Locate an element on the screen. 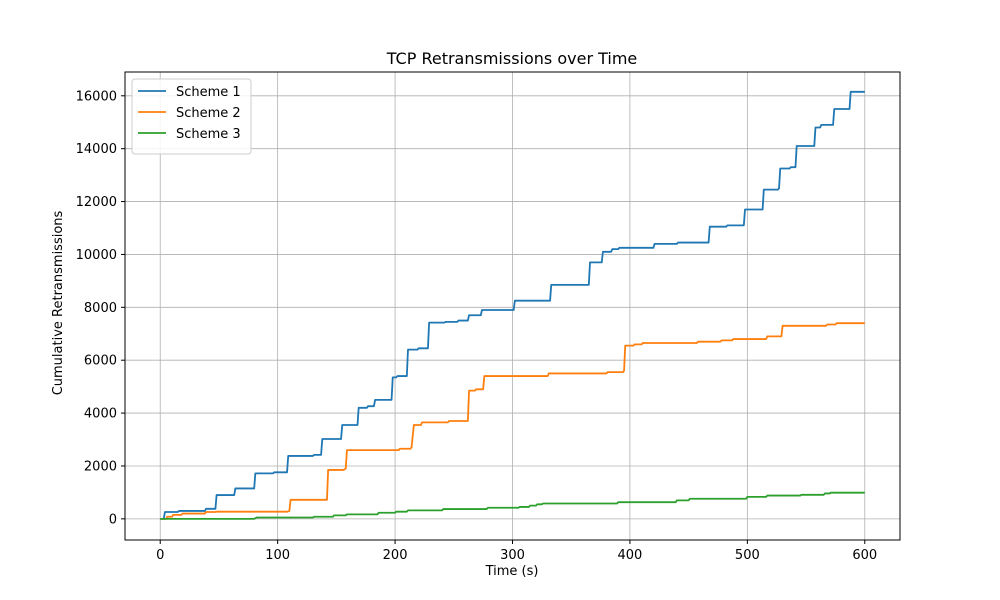  y-tick-label: 16000 is located at coordinates (96, 96).